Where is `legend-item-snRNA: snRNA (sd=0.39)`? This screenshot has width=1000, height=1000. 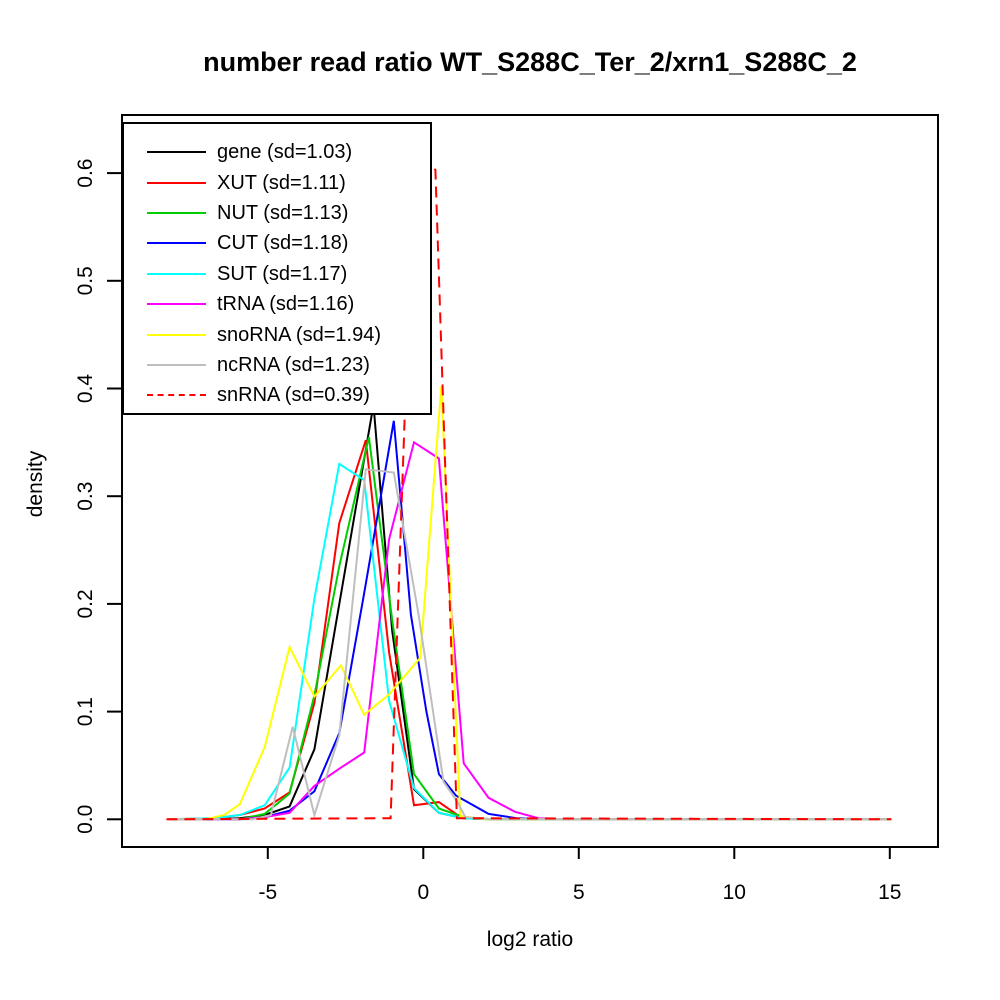 legend-item-snRNA: snRNA (sd=0.39) is located at coordinates (277, 395).